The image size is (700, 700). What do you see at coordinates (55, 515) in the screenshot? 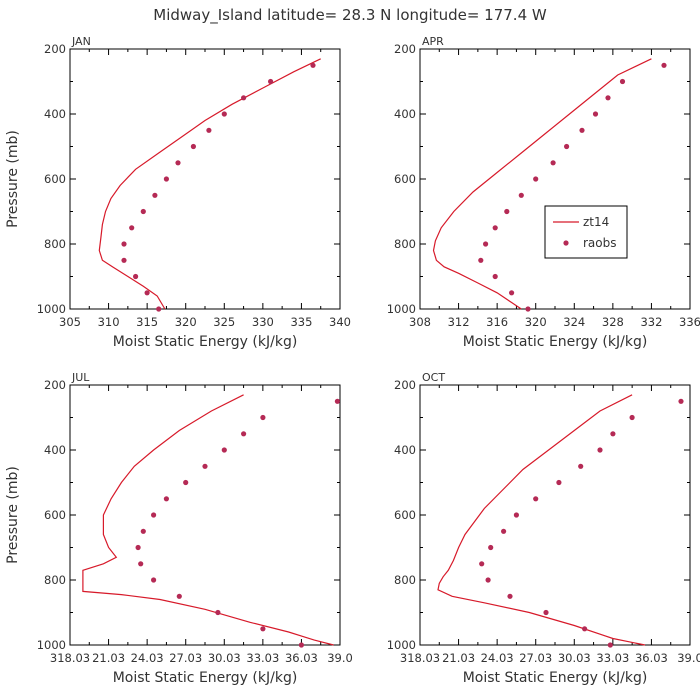
I see `panel-jul-ytick-label: 600` at bounding box center [55, 515].